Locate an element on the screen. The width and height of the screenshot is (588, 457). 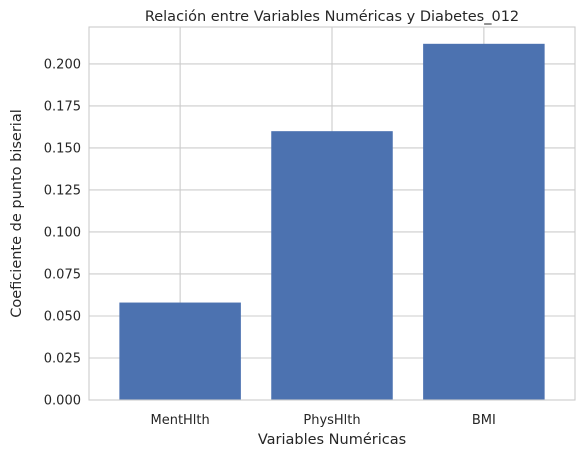
x-tick-labels: MentHlth PhysHlth BMI is located at coordinates (322, 420).